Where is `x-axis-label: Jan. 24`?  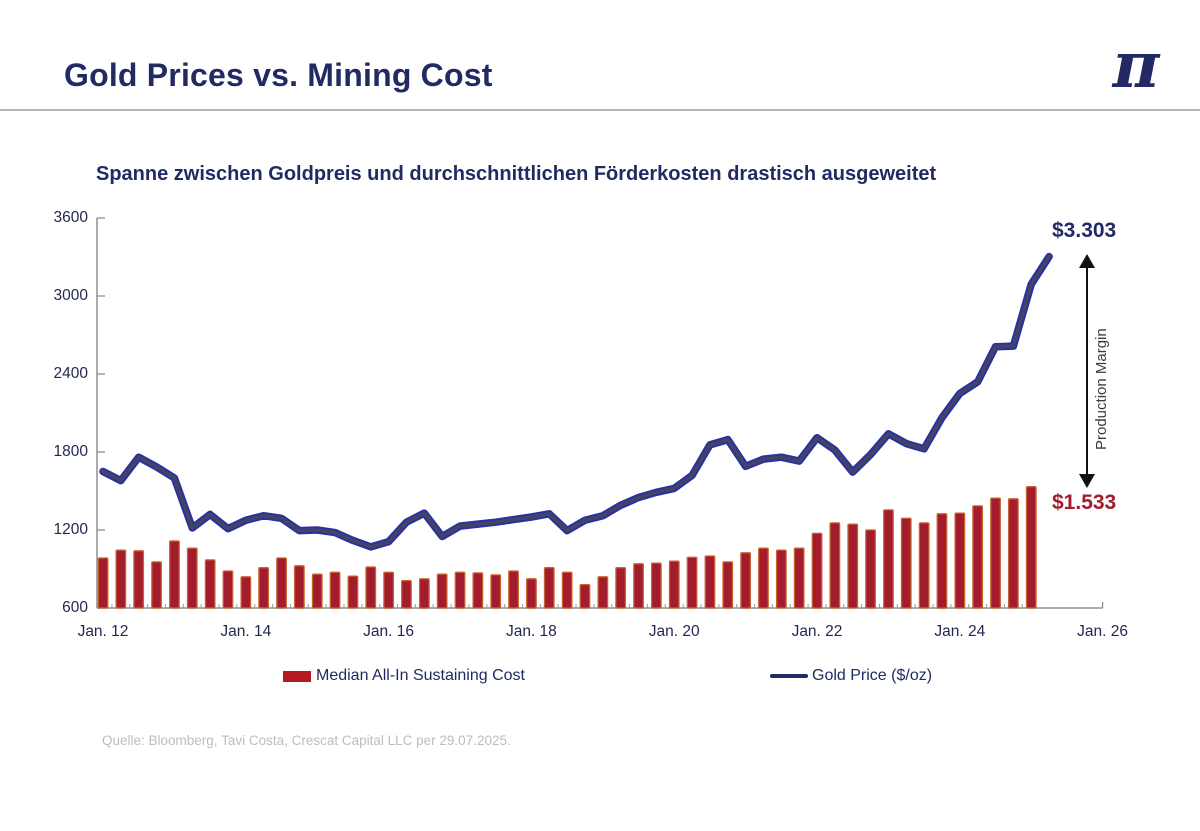 x-axis-label: Jan. 24 is located at coordinates (960, 631).